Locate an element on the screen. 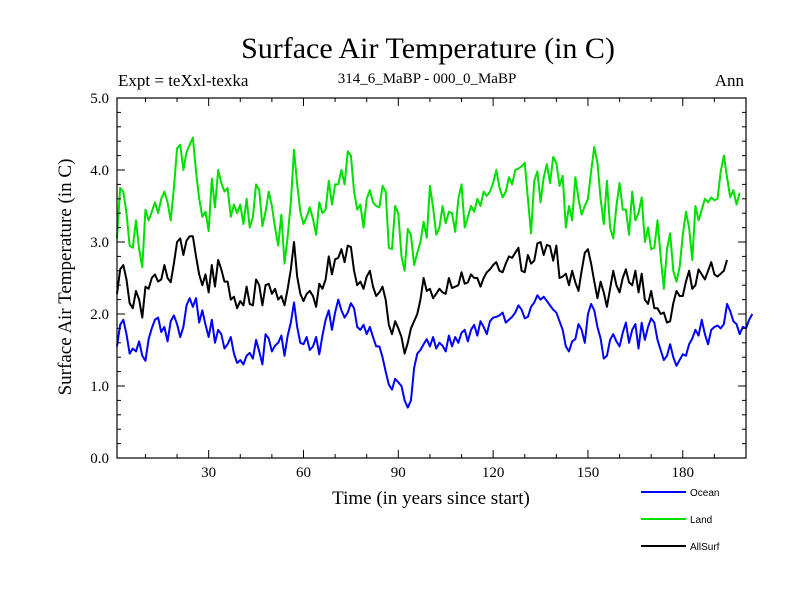  y-tick-label: 3.0 is located at coordinates (99, 243).